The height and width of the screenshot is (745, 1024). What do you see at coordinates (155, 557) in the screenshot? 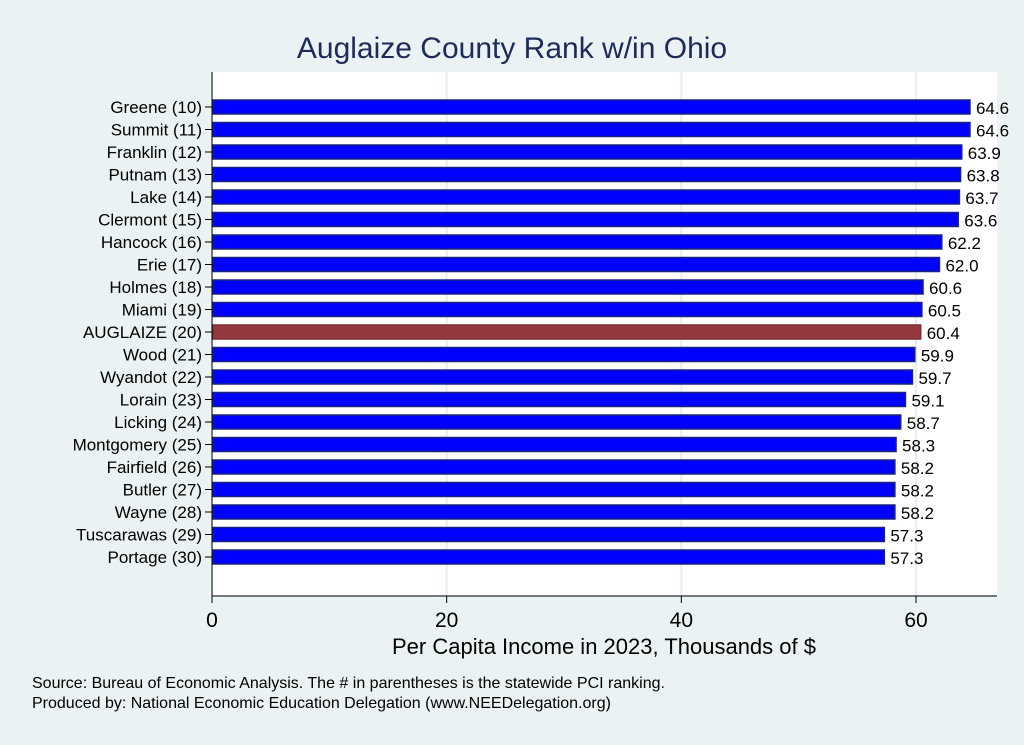
I see `category-label: Portage (30)` at bounding box center [155, 557].